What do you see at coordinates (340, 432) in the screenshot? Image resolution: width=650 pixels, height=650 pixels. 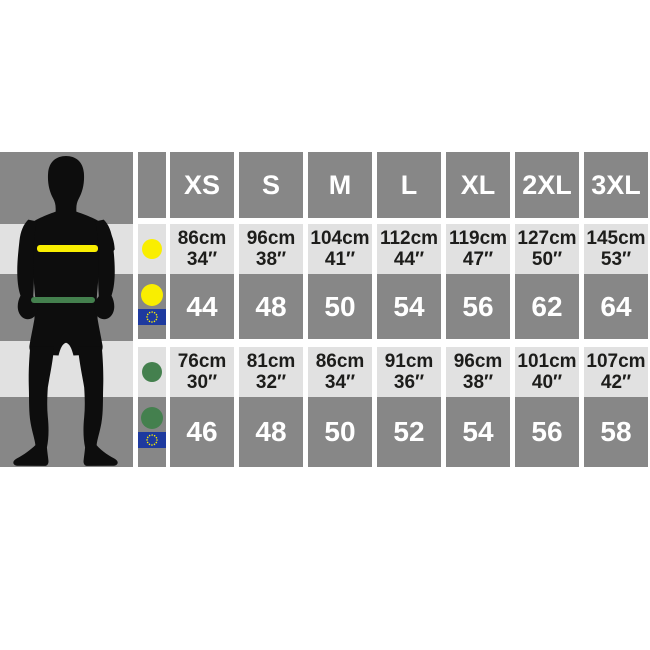 I see `waist-eu-size-cell: 50` at bounding box center [340, 432].